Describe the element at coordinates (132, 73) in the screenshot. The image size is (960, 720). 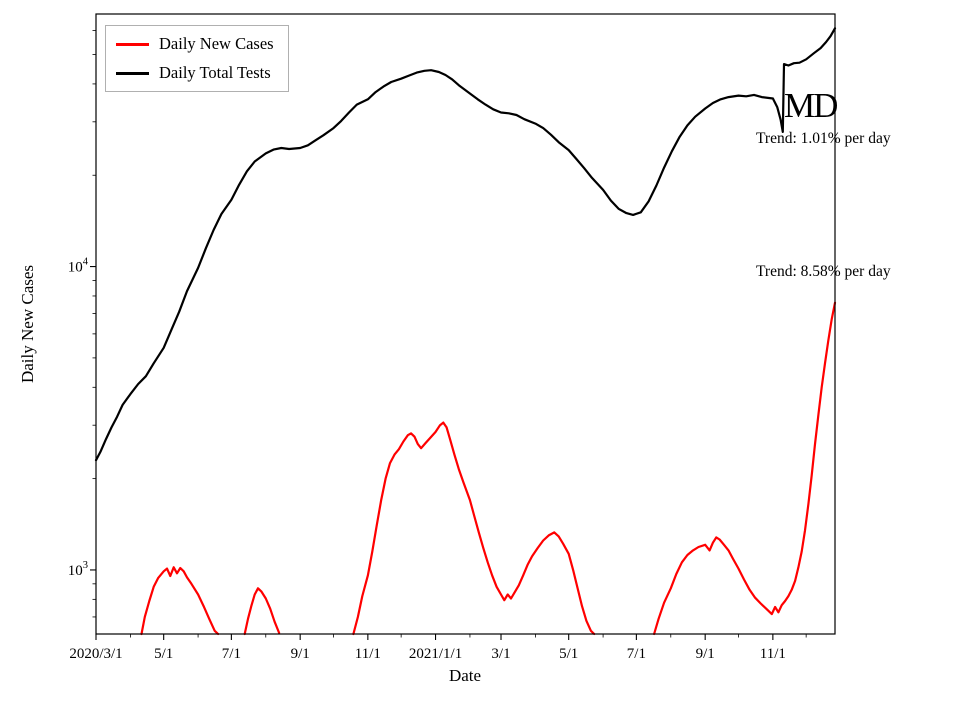
I see `black-line-swatch` at that location.